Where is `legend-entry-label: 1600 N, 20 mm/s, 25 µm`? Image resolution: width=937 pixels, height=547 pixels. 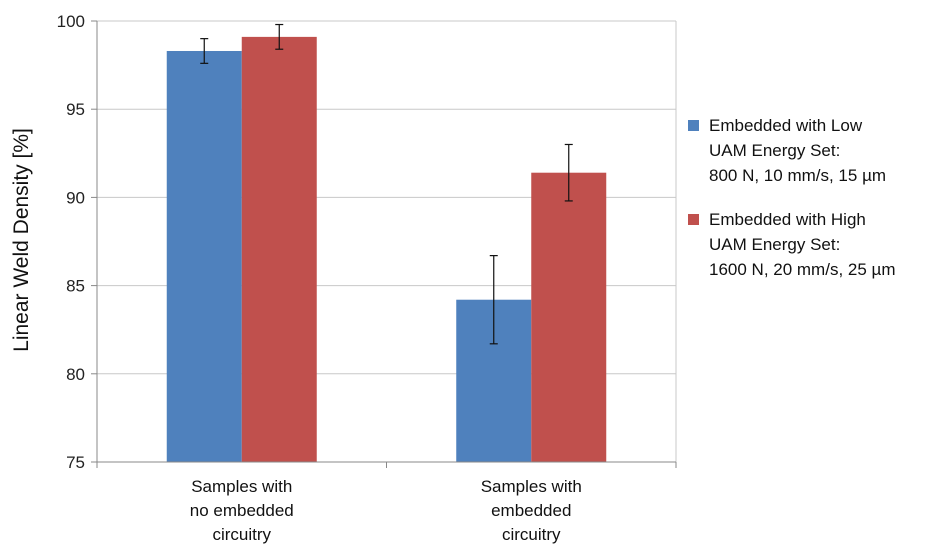 legend-entry-label: 1600 N, 20 mm/s, 25 µm is located at coordinates (802, 269).